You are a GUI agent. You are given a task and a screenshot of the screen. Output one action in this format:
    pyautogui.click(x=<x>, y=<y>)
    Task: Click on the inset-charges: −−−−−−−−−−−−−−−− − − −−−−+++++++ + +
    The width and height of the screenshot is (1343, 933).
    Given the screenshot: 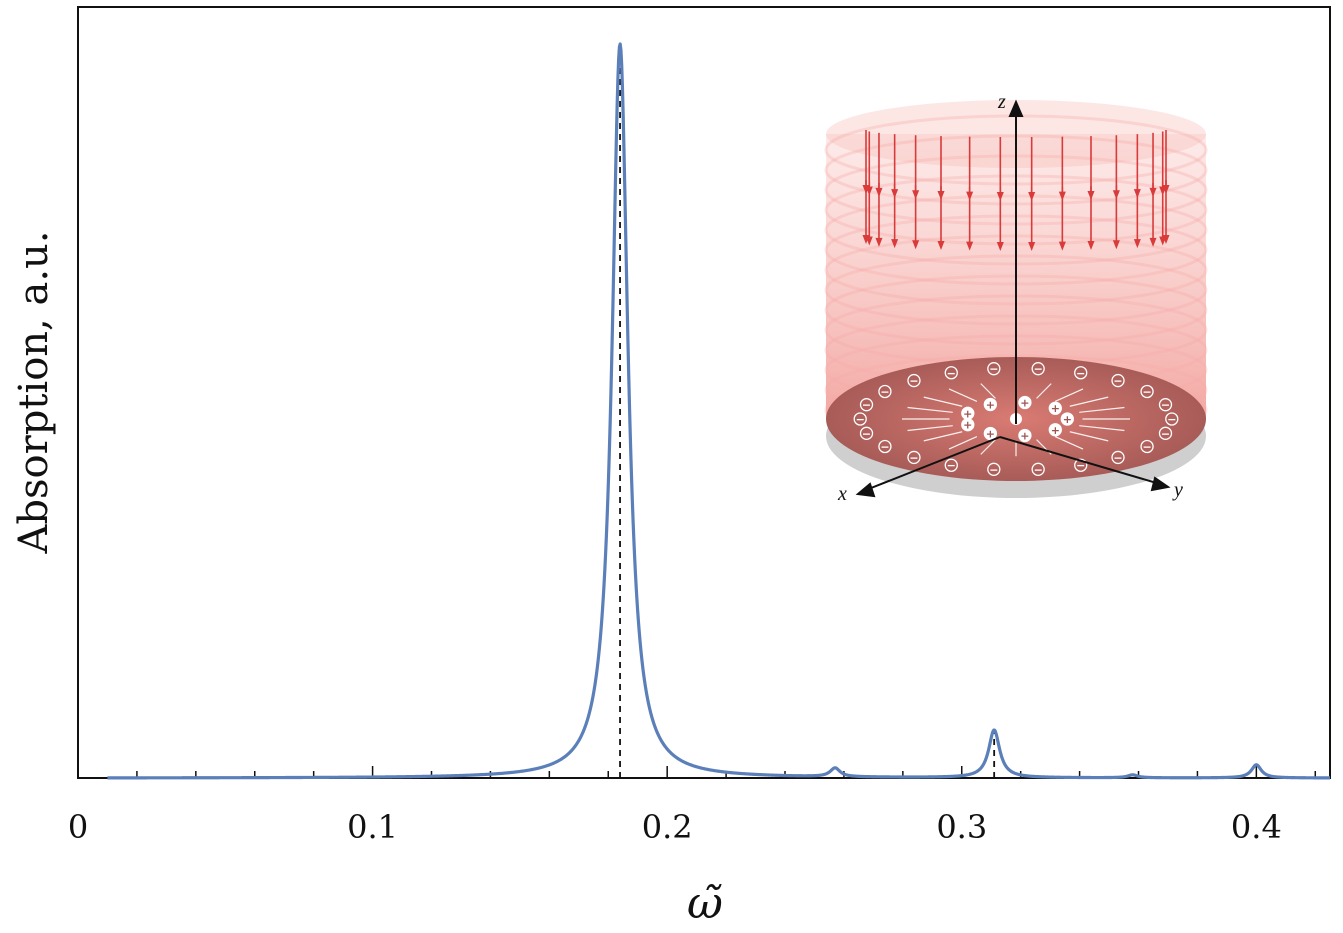 What is the action you would take?
    pyautogui.click(x=1016, y=419)
    